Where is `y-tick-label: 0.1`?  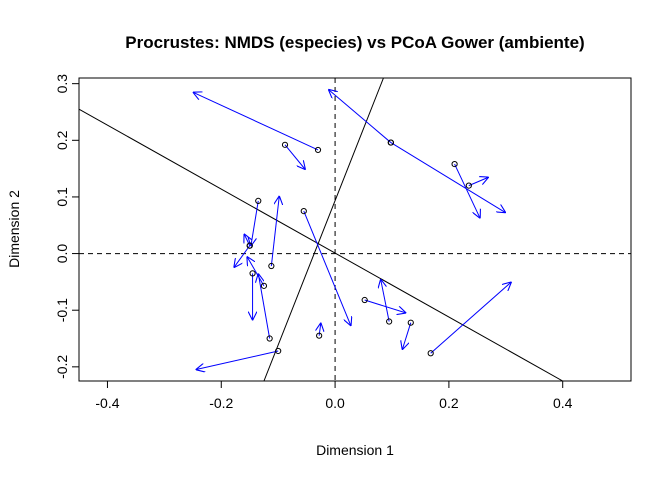
y-tick-label: 0.1 is located at coordinates (62, 197).